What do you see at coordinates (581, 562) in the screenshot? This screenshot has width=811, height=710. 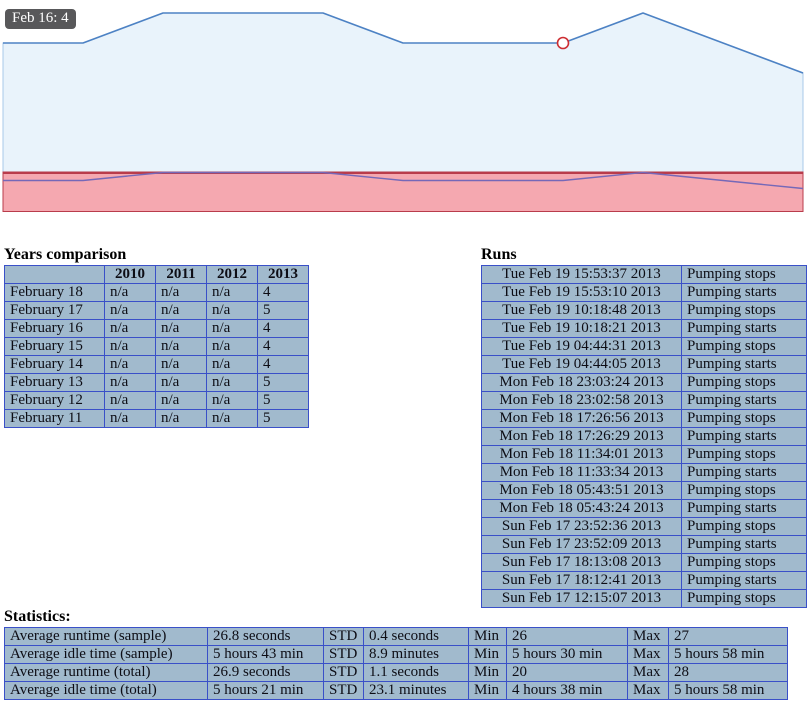 I see `run-timestamp-cell: Sun Feb 17 18:13:08 2013` at bounding box center [581, 562].